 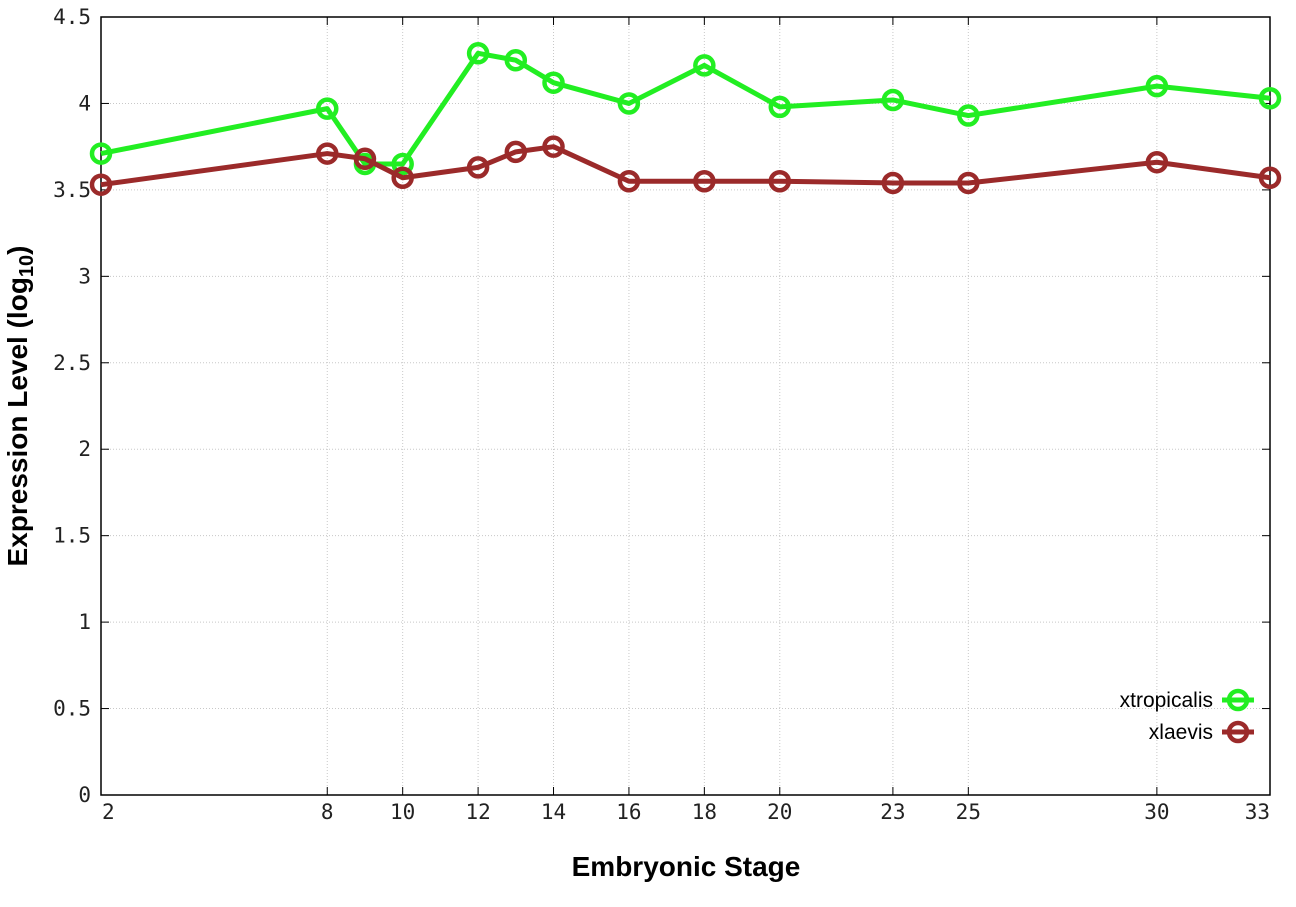 What do you see at coordinates (84, 449) in the screenshot?
I see `y-tick-label: 2` at bounding box center [84, 449].